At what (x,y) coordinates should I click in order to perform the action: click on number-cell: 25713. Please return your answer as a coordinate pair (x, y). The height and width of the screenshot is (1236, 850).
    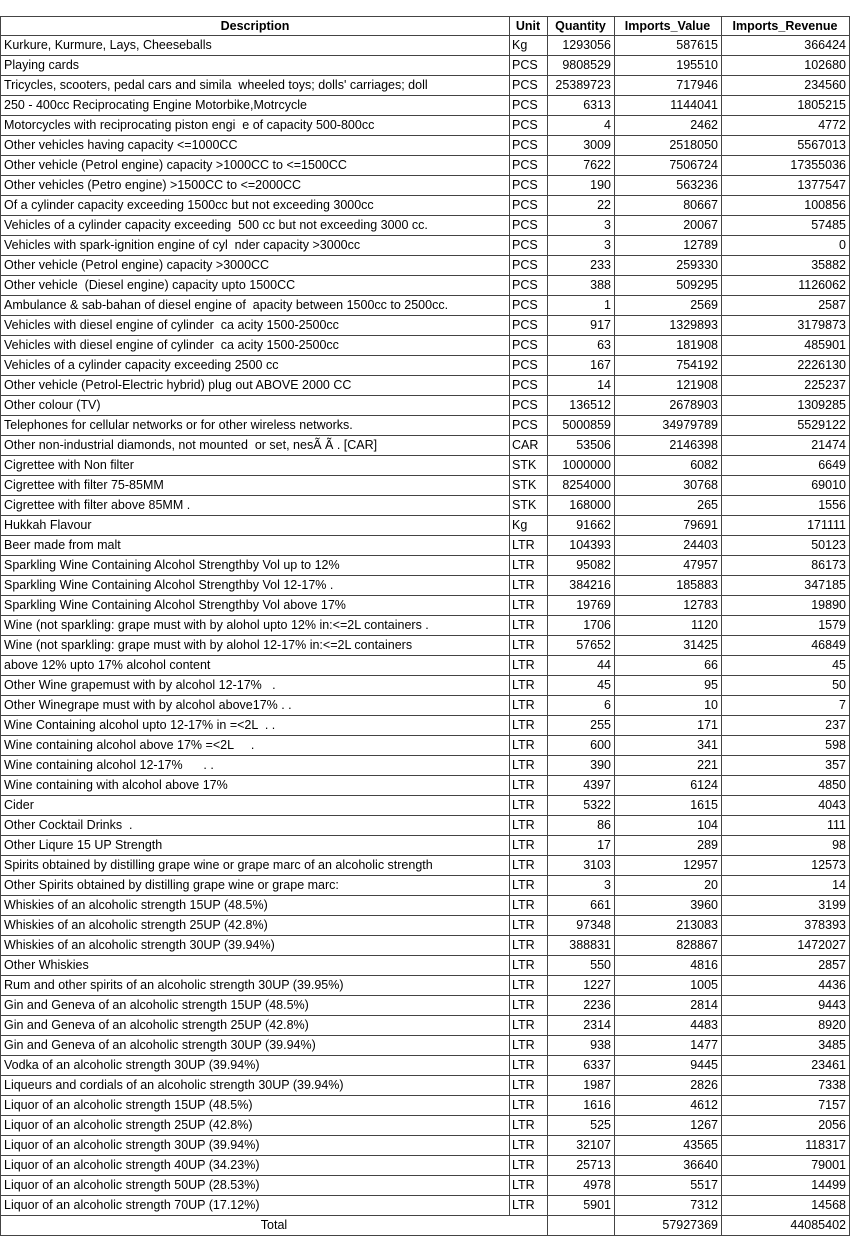
    Looking at the image, I should click on (581, 1166).